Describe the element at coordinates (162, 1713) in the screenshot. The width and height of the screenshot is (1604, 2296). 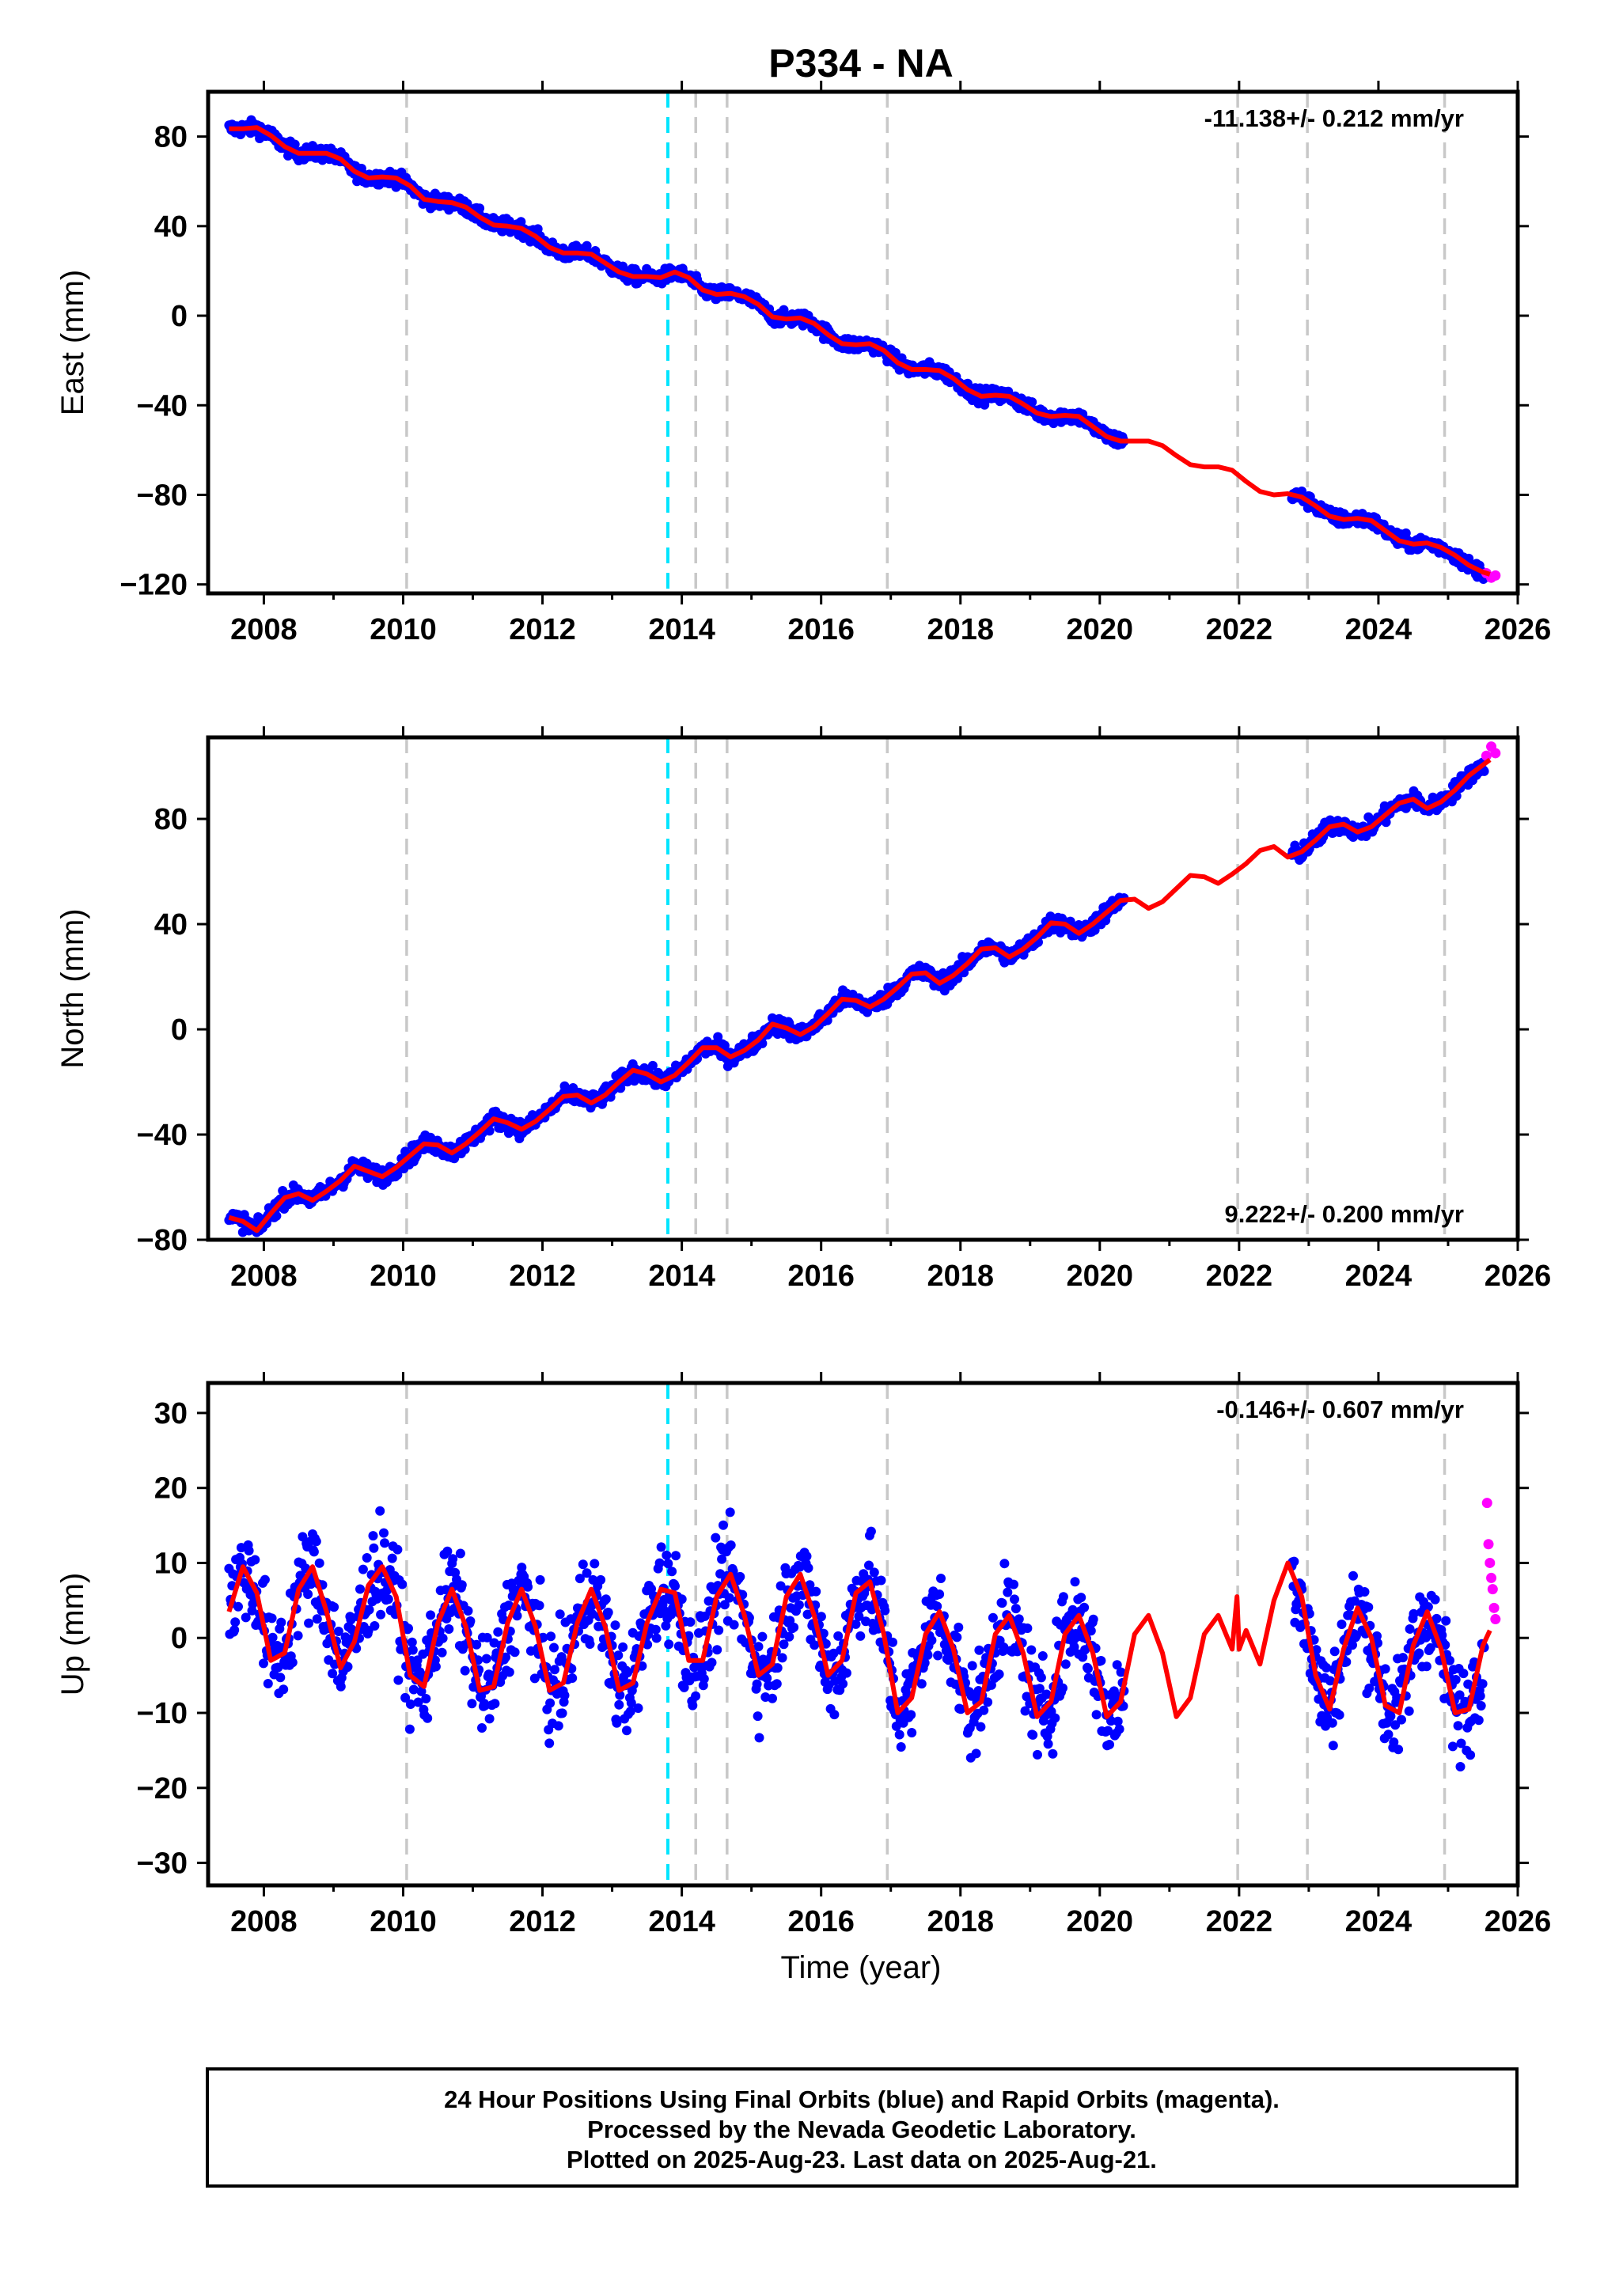
I see `y-tick-label: −10` at that location.